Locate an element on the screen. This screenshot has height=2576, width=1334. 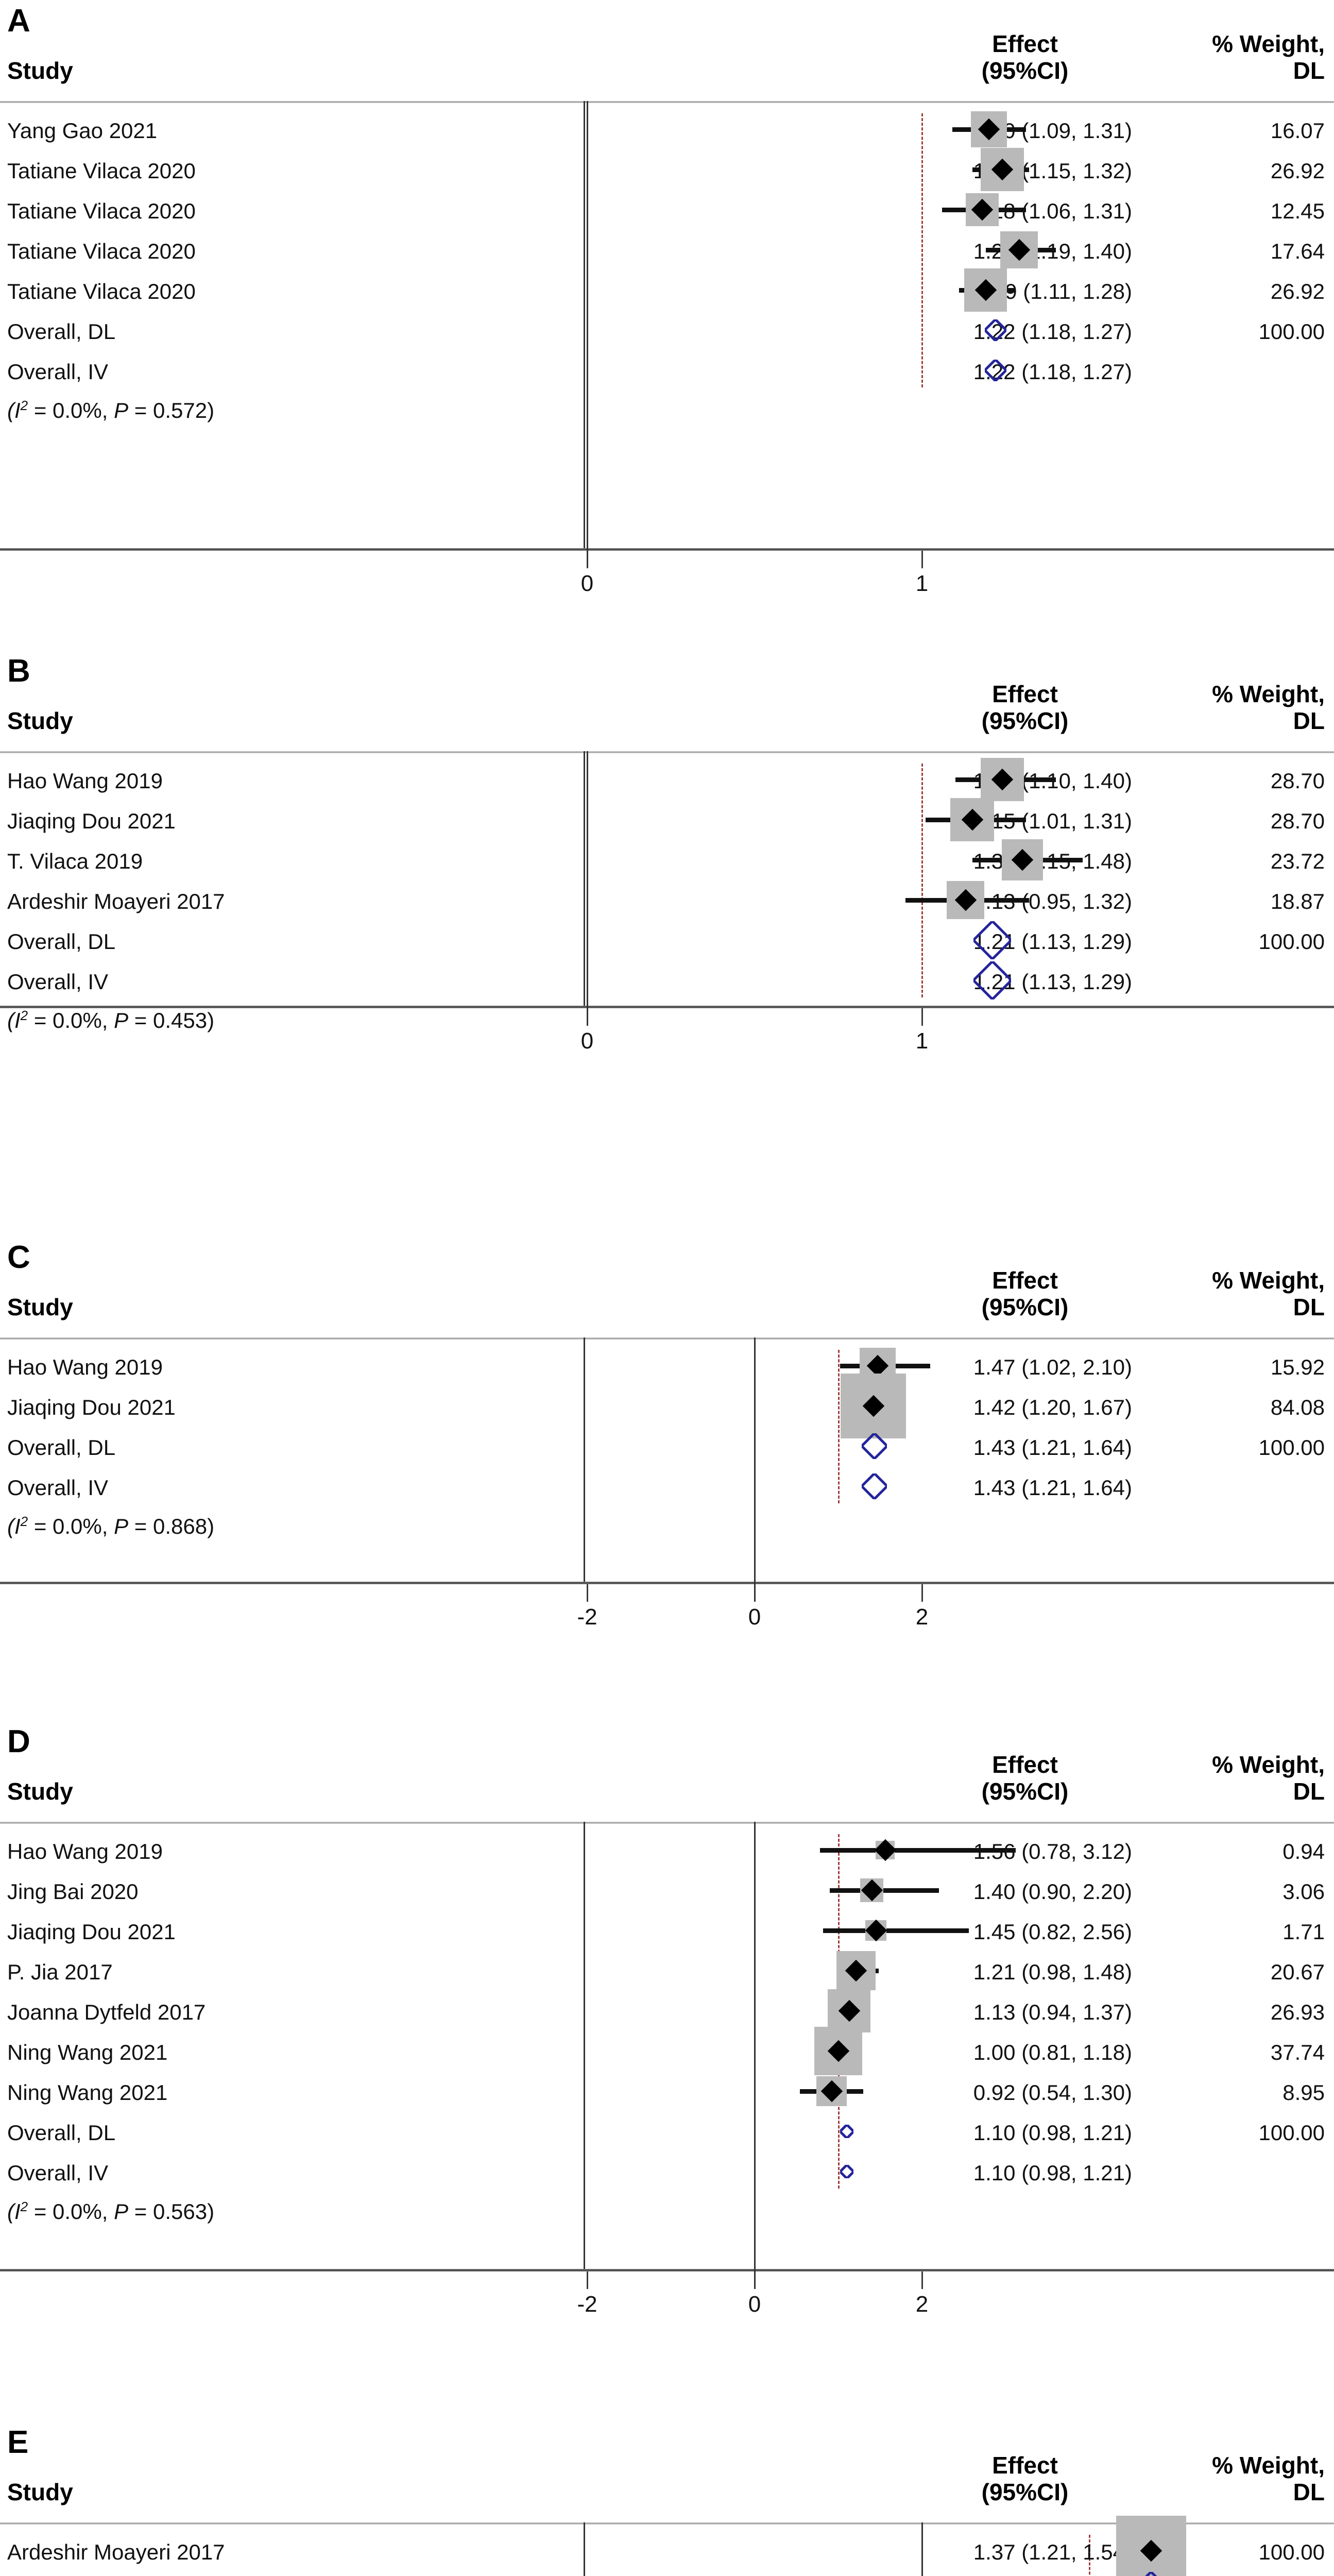
forest-row: Overall, IV 1.43 (1.21, 1.64) is located at coordinates (667, 1486).